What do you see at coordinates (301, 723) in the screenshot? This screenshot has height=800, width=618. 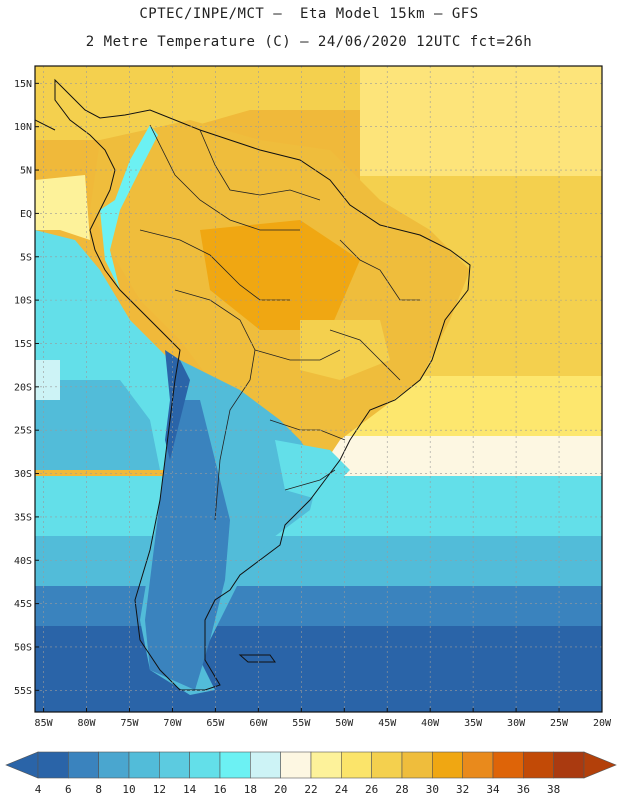 I see `lon-label: 55W` at bounding box center [301, 723].